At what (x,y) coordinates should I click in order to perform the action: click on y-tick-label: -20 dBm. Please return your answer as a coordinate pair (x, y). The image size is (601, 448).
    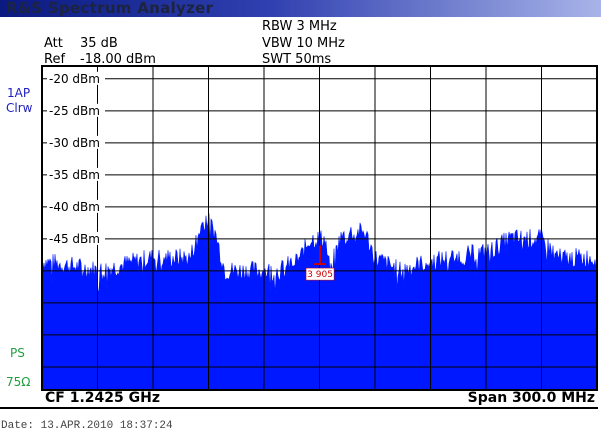
    Looking at the image, I should click on (74, 79).